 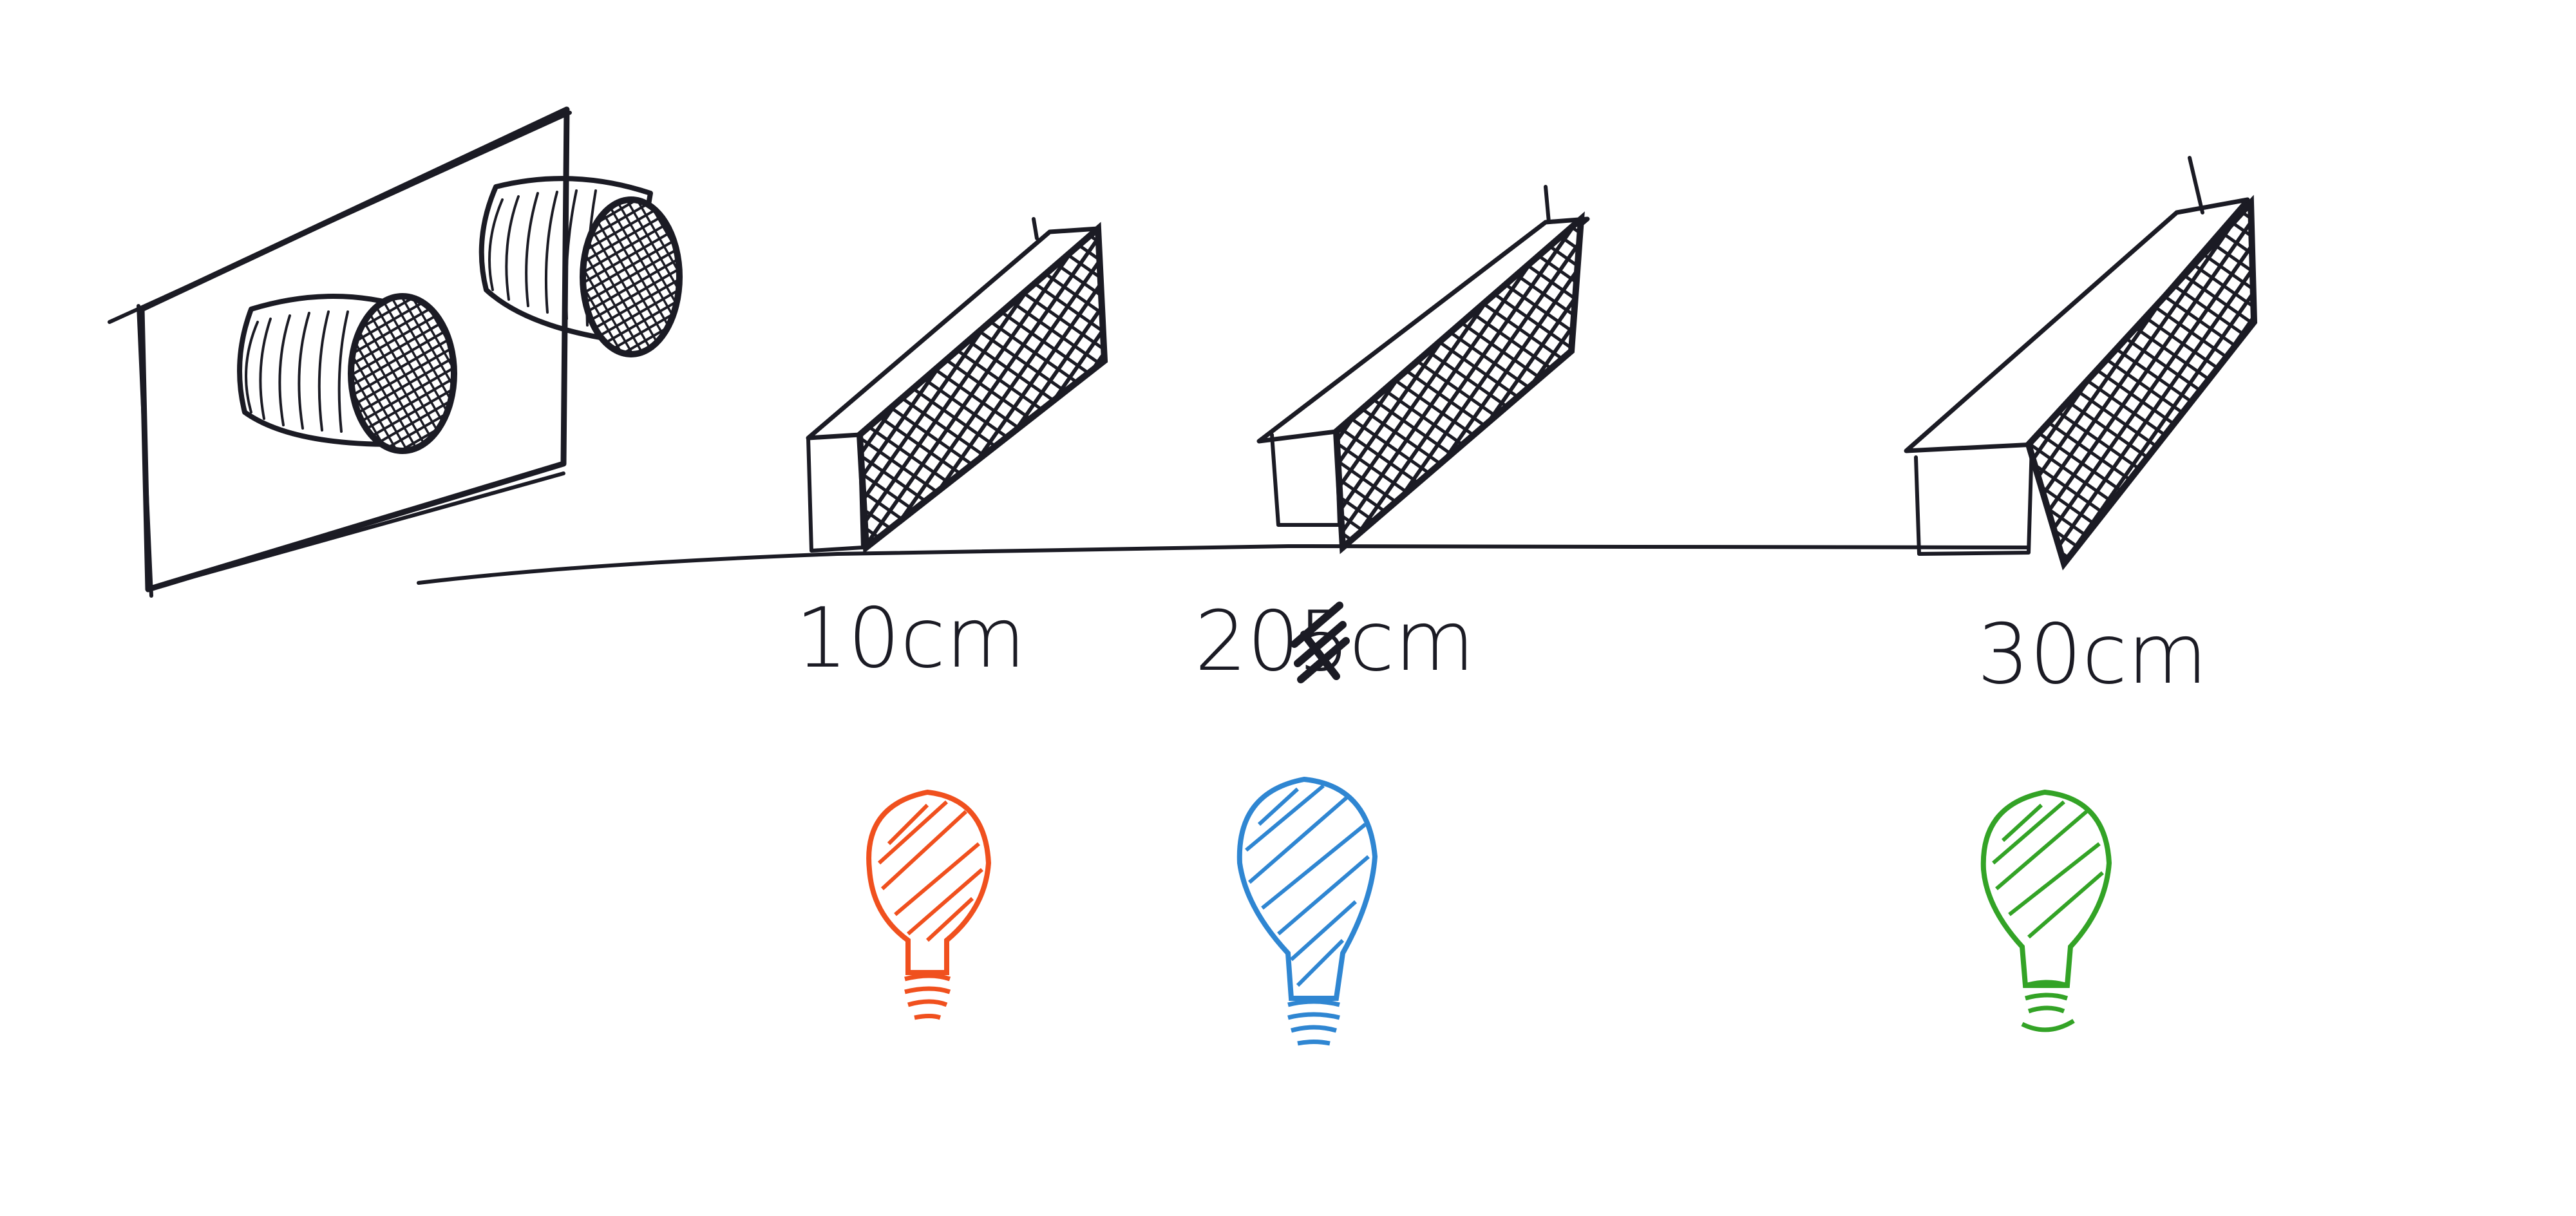 I want to click on light-bulb-icon-green, so click(x=2046, y=910).